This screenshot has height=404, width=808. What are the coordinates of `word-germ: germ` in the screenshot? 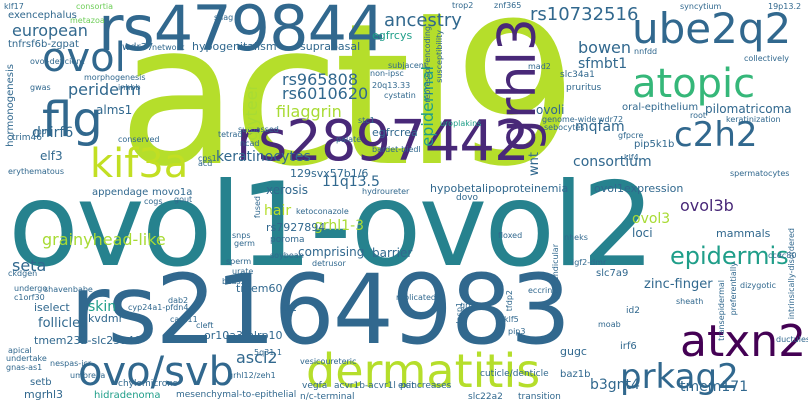 It's located at (244, 243).